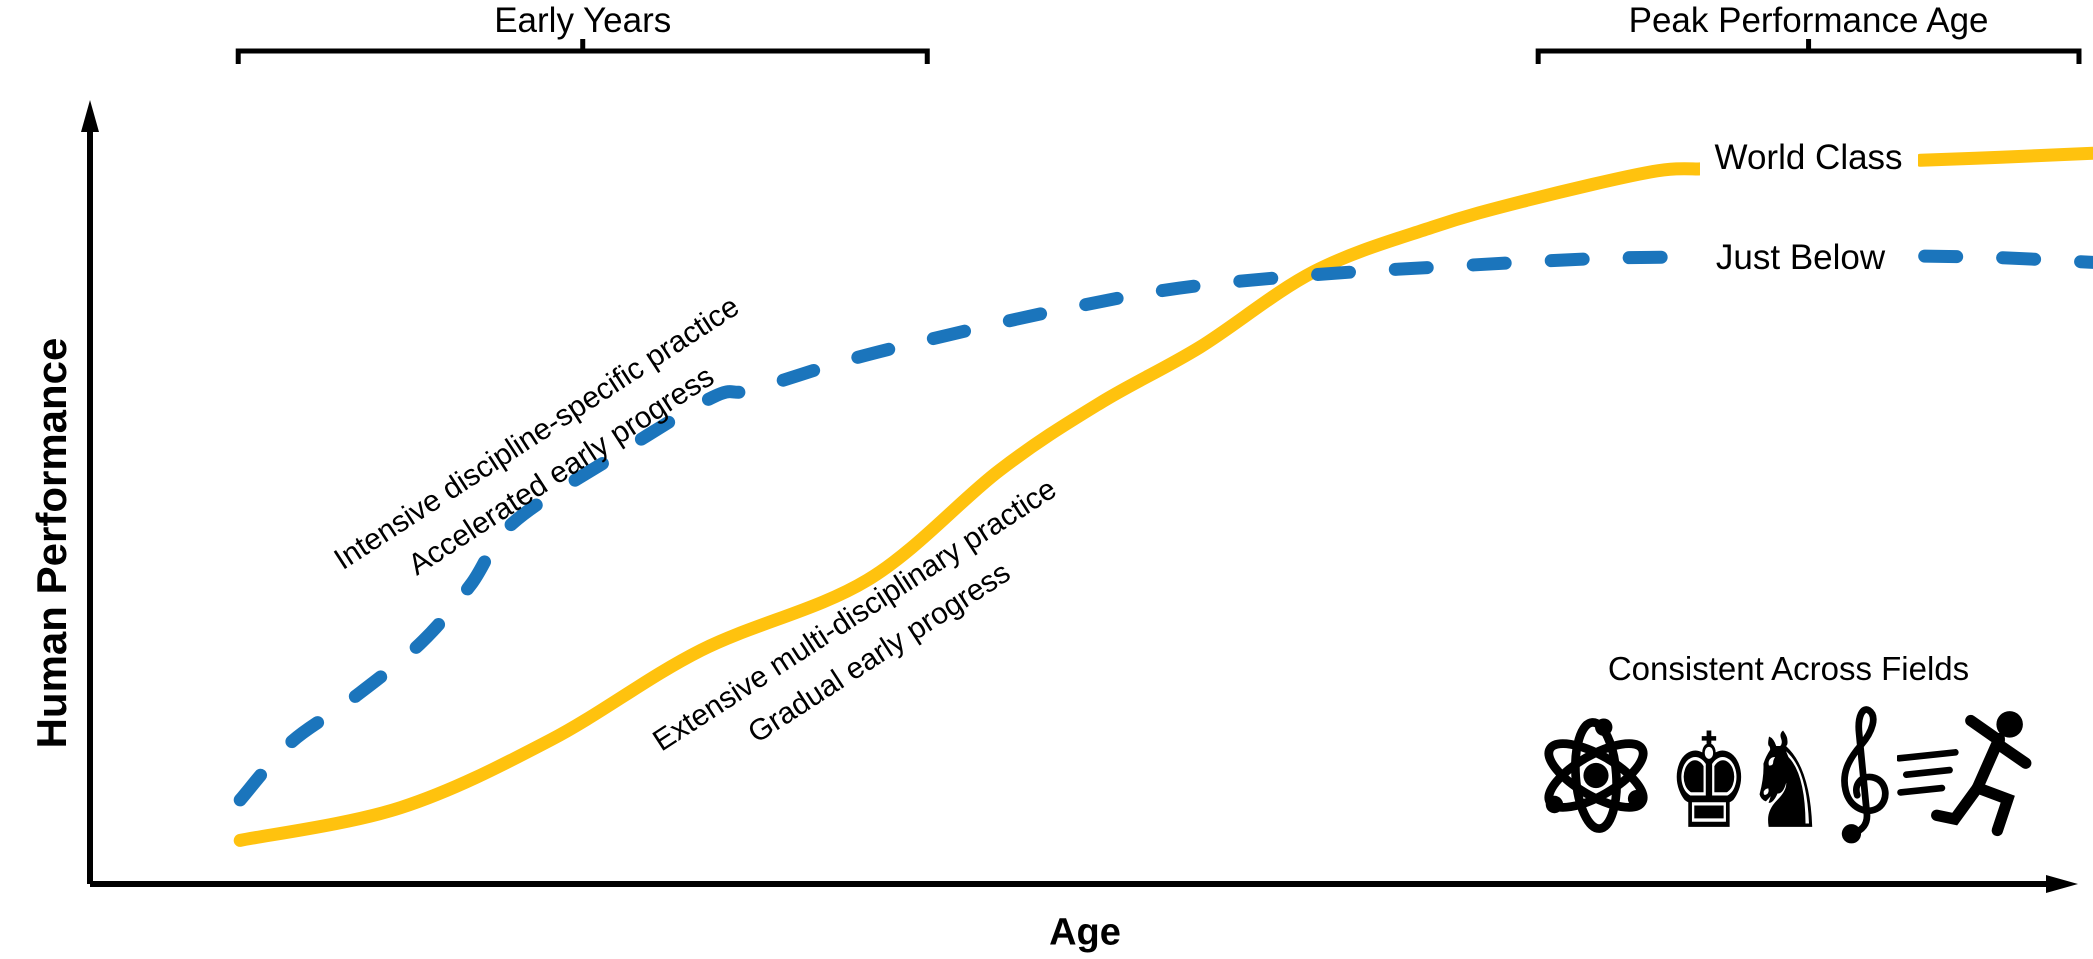  What do you see at coordinates (583, 20) in the screenshot?
I see `bracket-label-0: Early Years` at bounding box center [583, 20].